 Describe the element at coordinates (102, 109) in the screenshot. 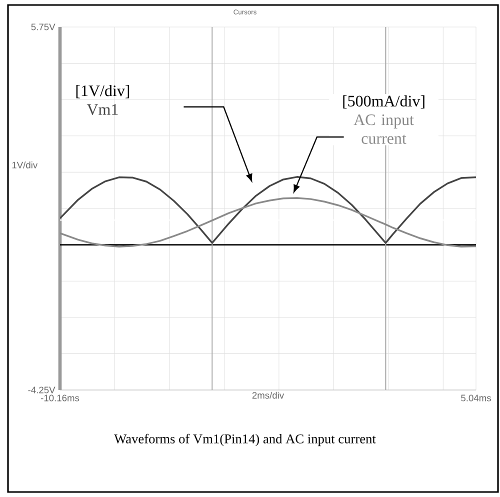

I see `text: Vm1` at that location.